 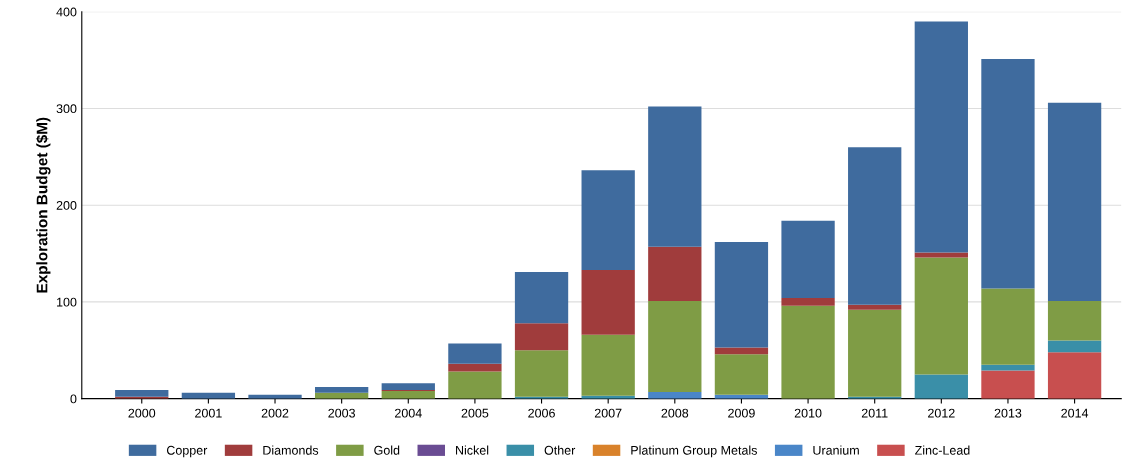 I want to click on legend-label: Diamonds, so click(x=291, y=450).